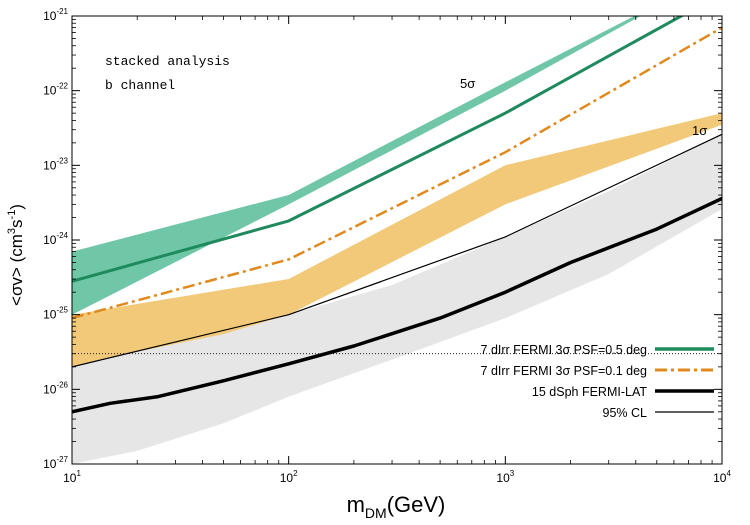 The width and height of the screenshot is (750, 525). Describe the element at coordinates (505, 477) in the screenshot. I see `x-tick-label-2: 10³` at that location.